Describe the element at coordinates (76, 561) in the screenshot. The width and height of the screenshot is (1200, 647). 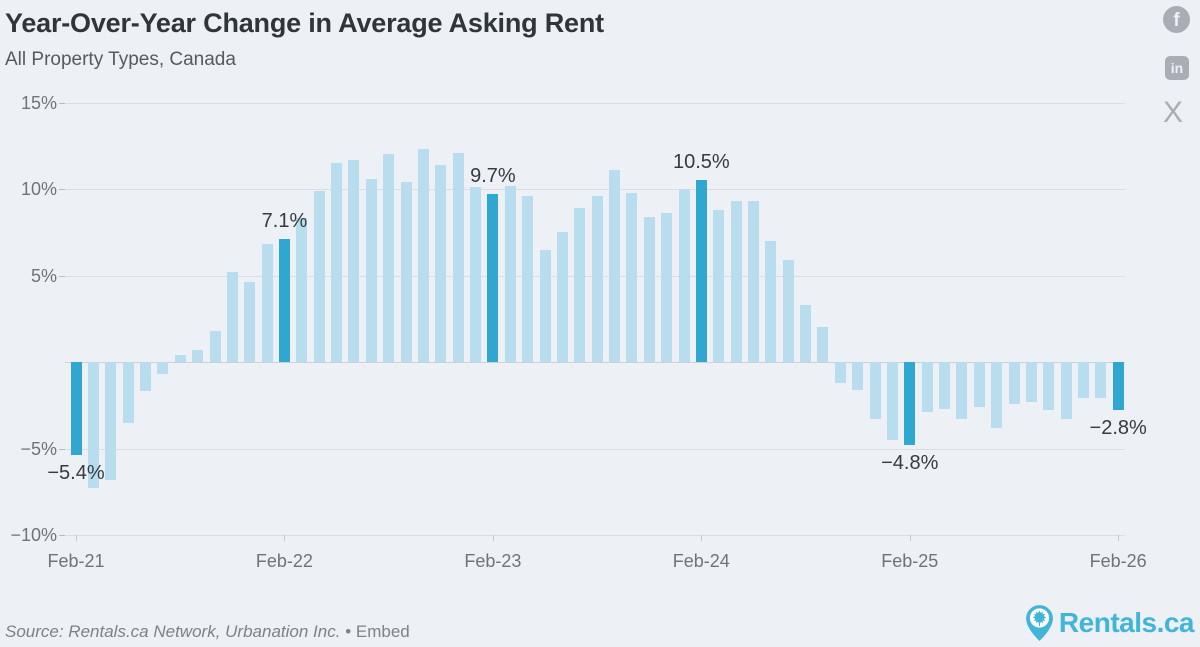
I see `x-axis-label: Feb-21` at that location.